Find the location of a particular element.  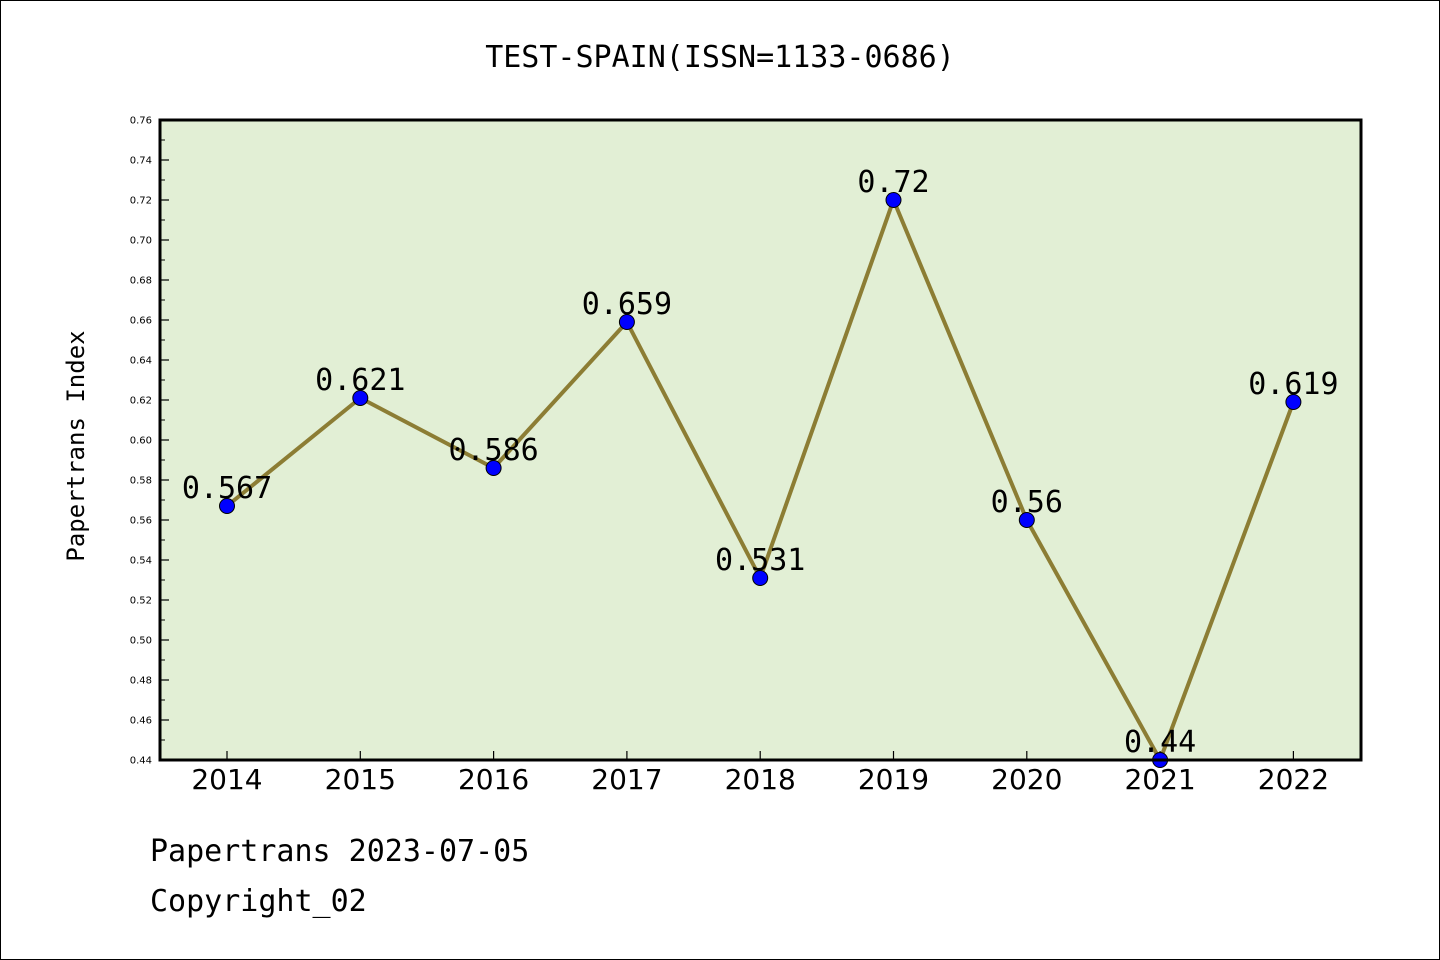

data-label: 0.621 is located at coordinates (360, 380).